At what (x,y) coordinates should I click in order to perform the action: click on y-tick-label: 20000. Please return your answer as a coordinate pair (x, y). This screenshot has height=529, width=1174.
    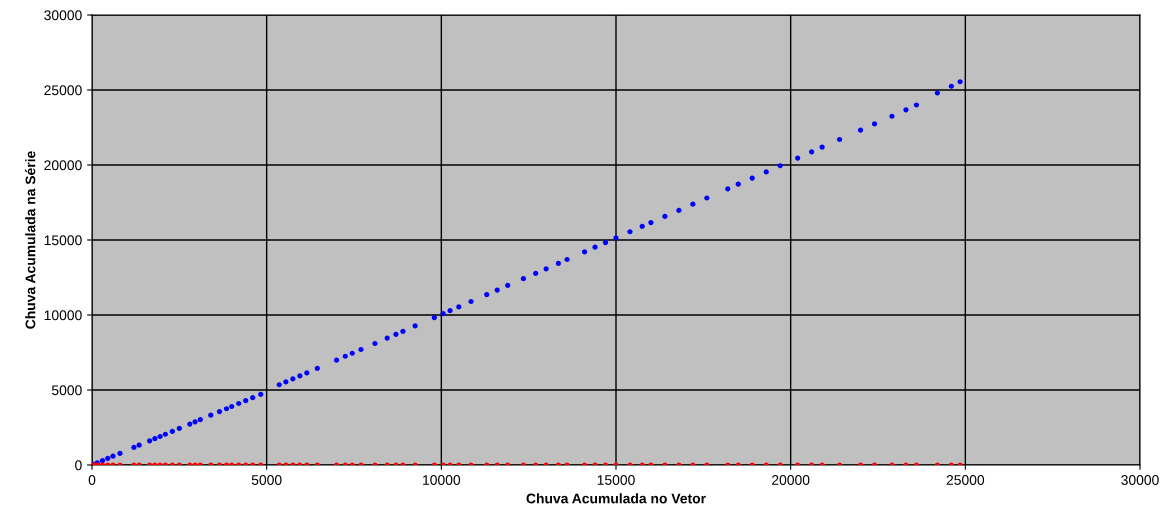
    Looking at the image, I should click on (63, 165).